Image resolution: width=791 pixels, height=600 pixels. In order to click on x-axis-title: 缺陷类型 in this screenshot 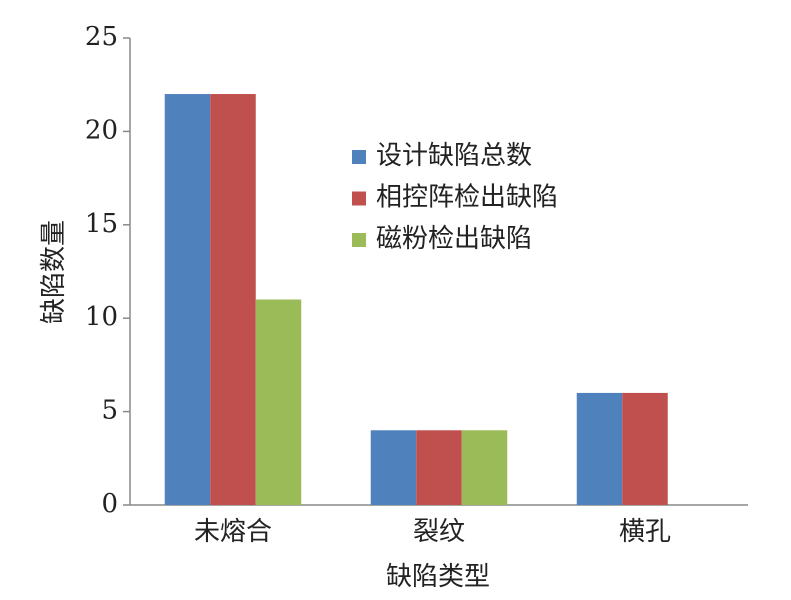, I will do `click(438, 577)`.